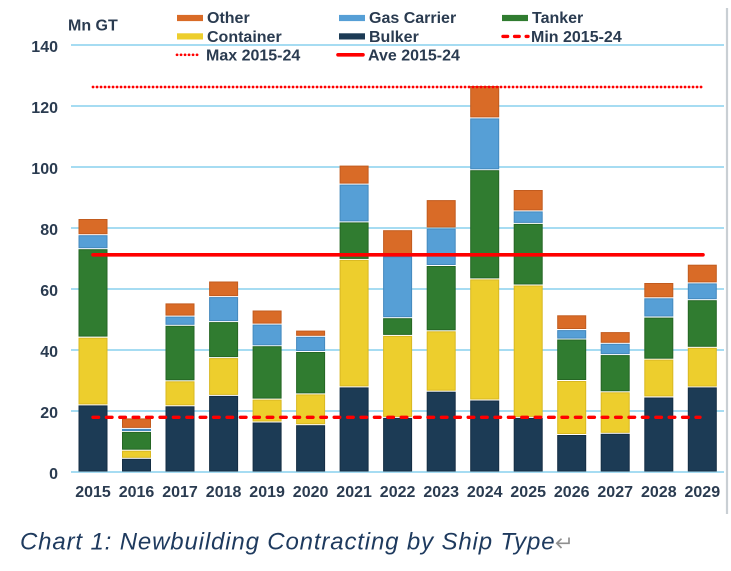  I want to click on svg-text: 2024, so click(485, 492).